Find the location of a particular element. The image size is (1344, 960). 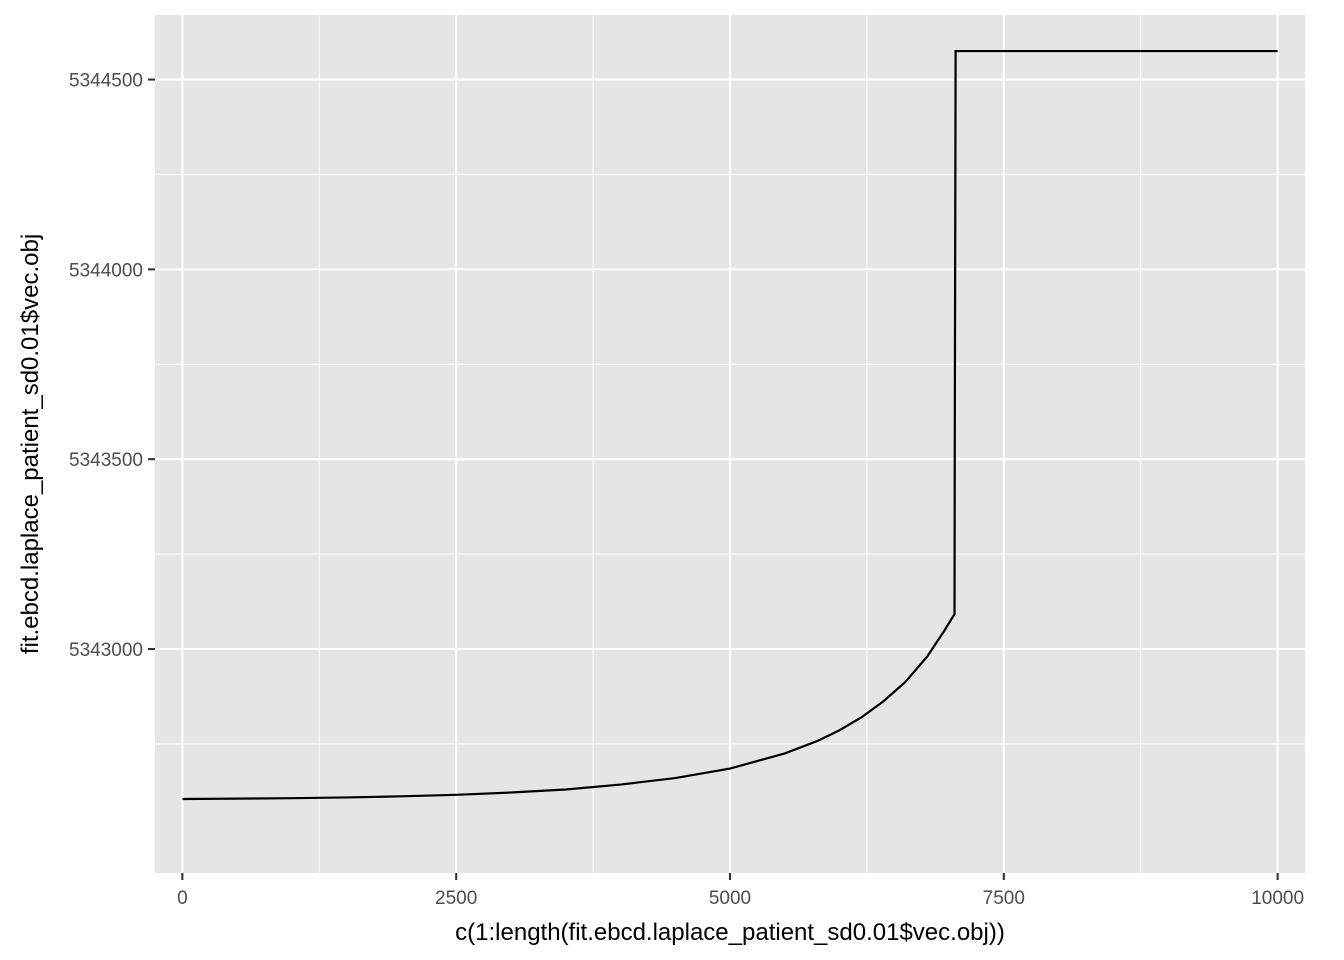

x-tick-label: 5000 is located at coordinates (730, 898).